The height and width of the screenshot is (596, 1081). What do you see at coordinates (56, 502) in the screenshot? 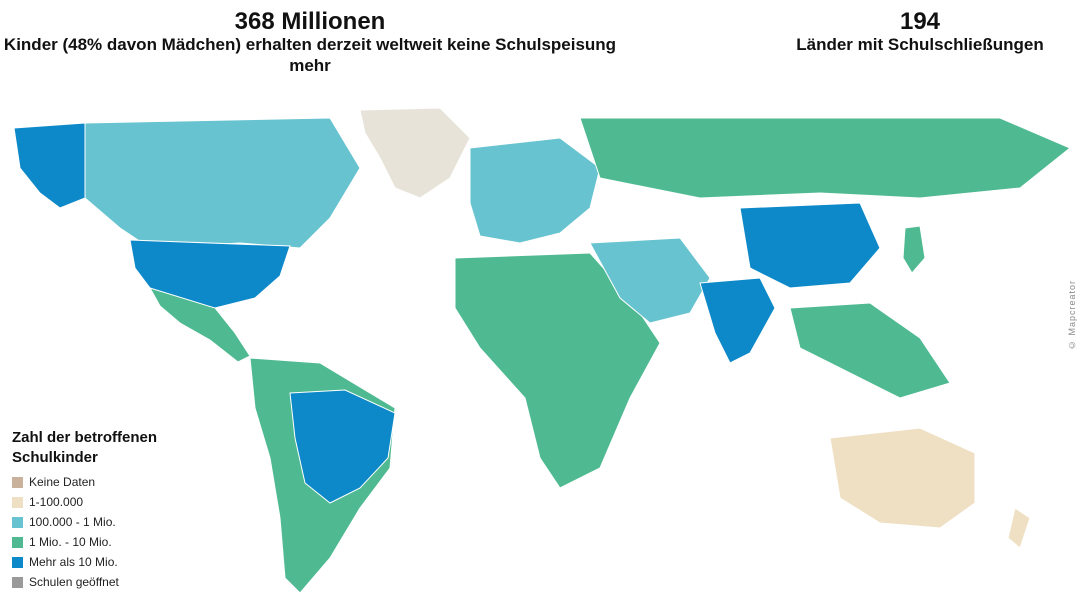
I see `legend-label: 1-100.000` at bounding box center [56, 502].